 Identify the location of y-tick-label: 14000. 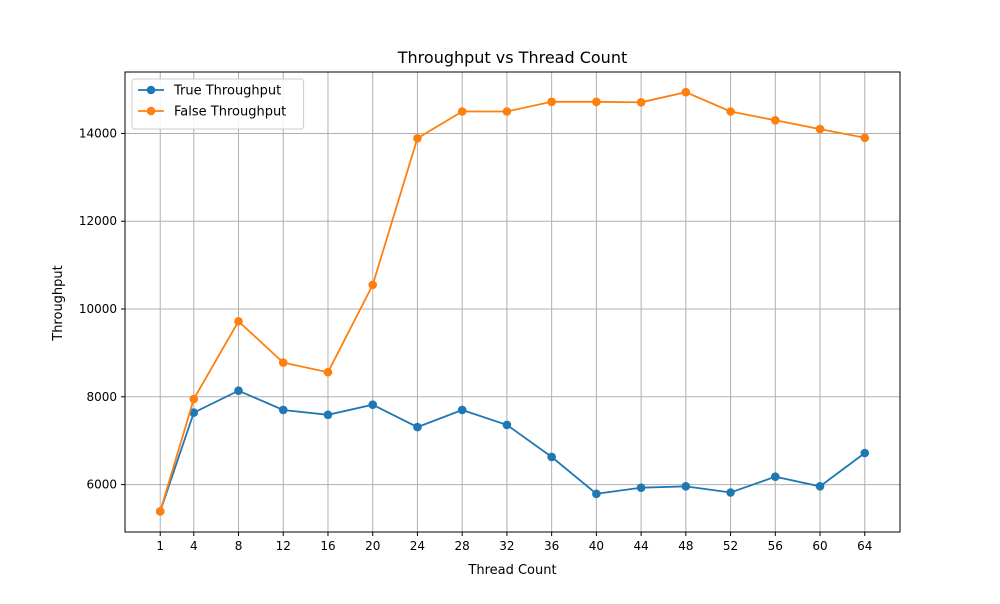
(98, 133).